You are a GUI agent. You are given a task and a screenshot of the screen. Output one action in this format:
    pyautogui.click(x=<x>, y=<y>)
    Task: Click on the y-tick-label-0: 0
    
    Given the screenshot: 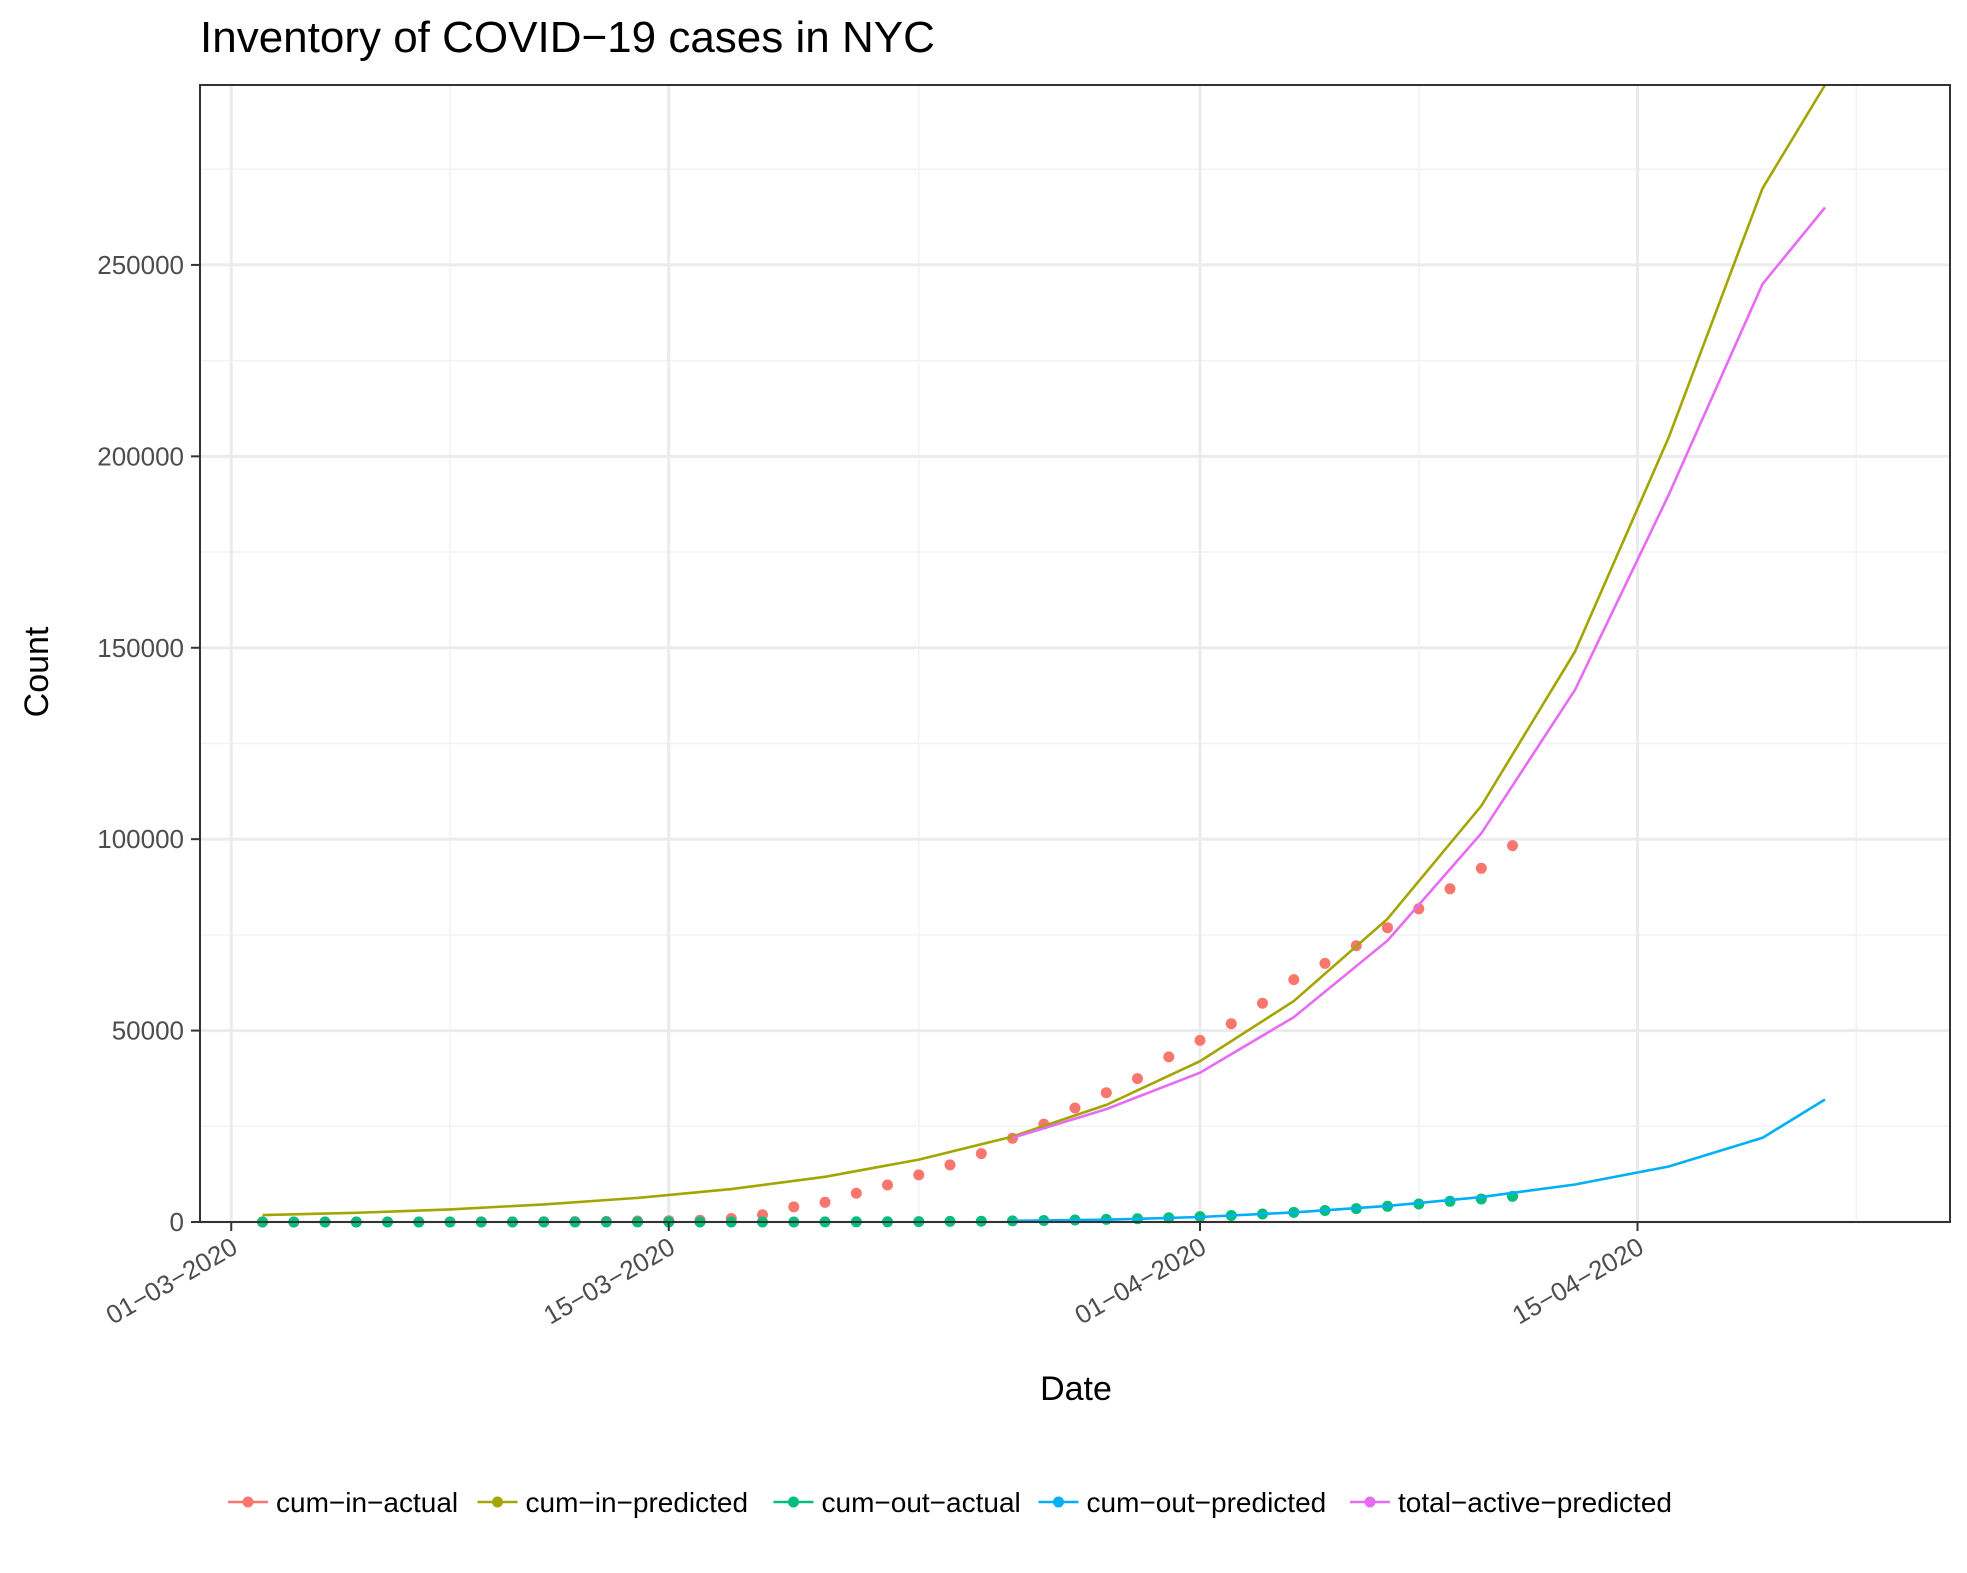 What is the action you would take?
    pyautogui.click(x=177, y=1222)
    